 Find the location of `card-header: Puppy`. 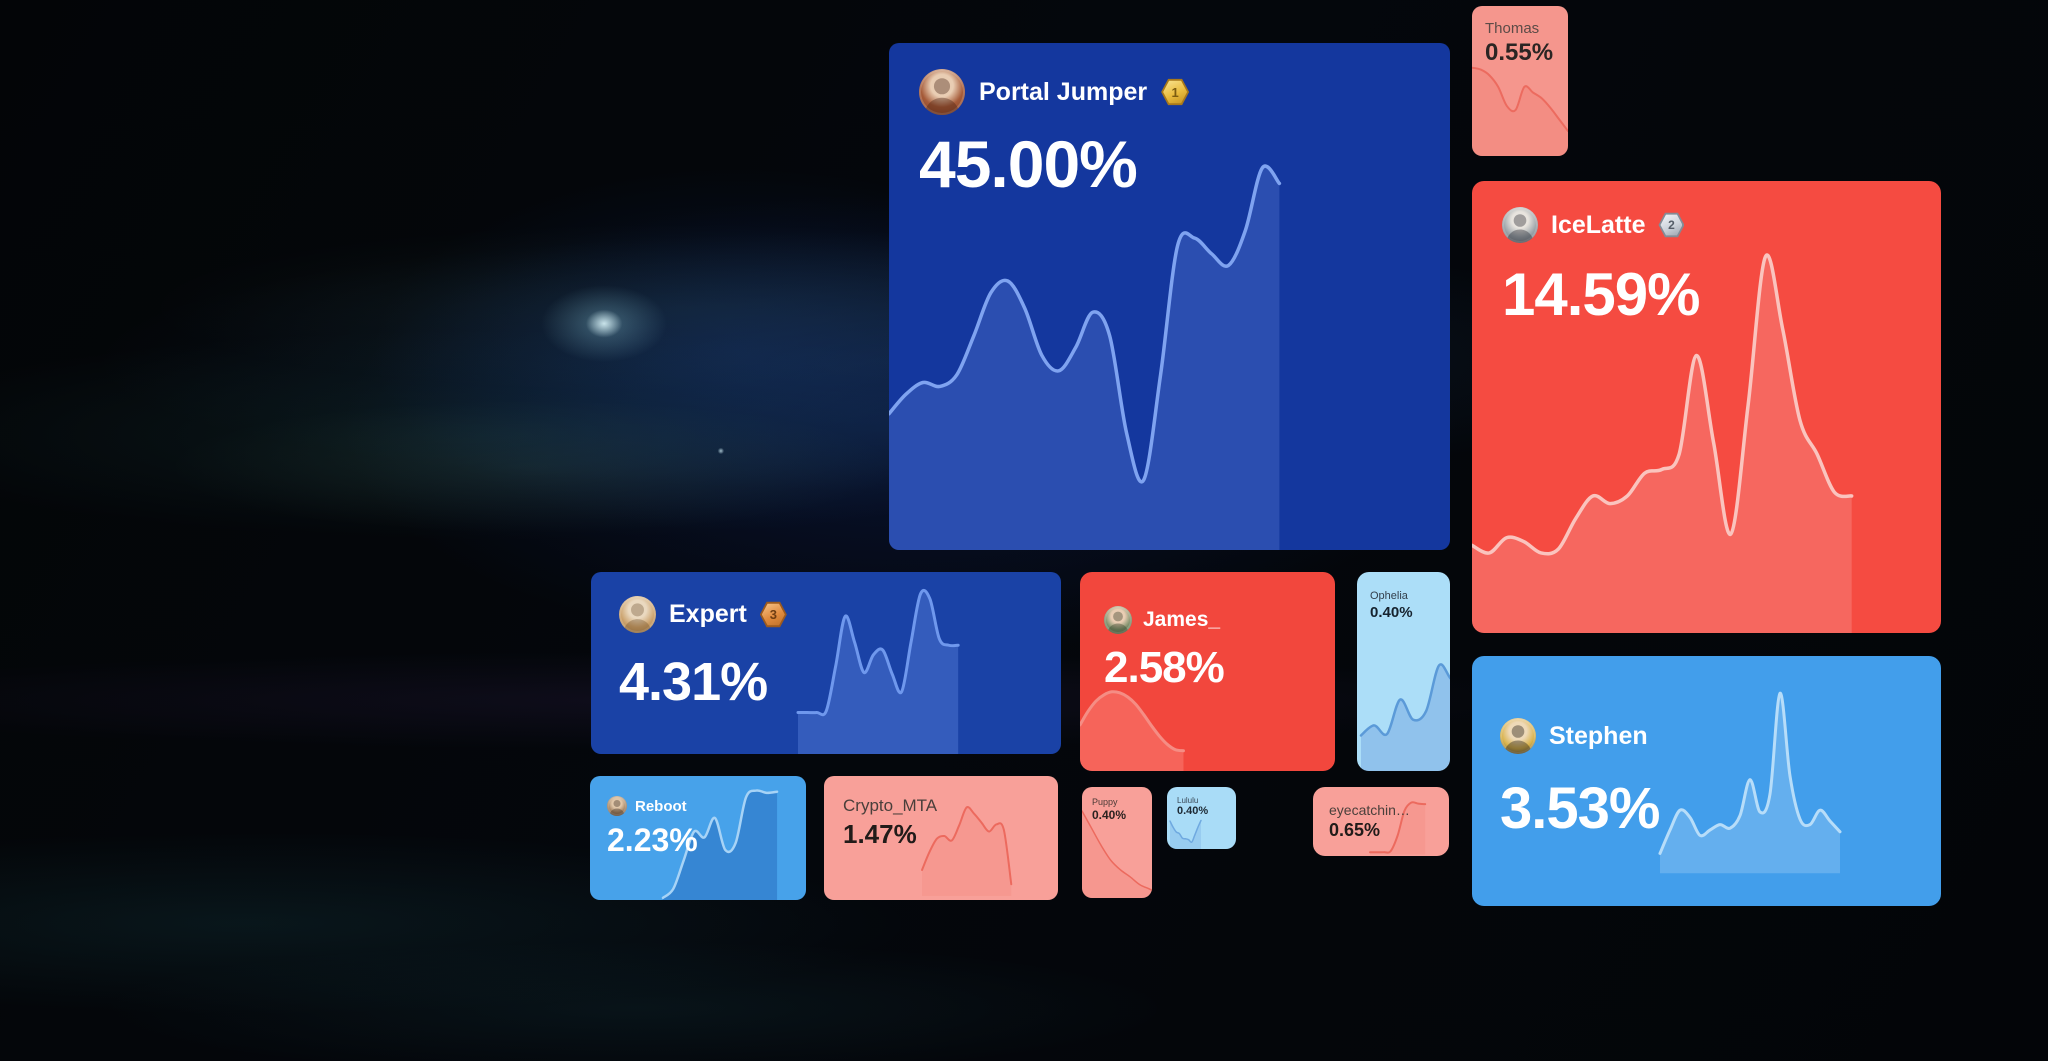

card-header: Puppy is located at coordinates (1117, 797).